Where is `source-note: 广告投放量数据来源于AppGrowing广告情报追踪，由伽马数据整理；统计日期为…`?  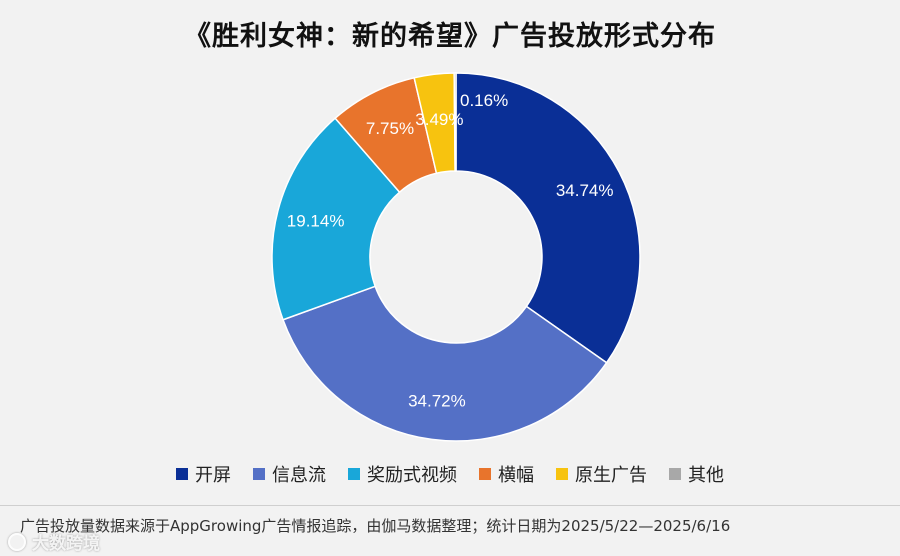 source-note: 广告投放量数据来源于AppGrowing广告情报追踪，由伽马数据整理；统计日期为… is located at coordinates (375, 526).